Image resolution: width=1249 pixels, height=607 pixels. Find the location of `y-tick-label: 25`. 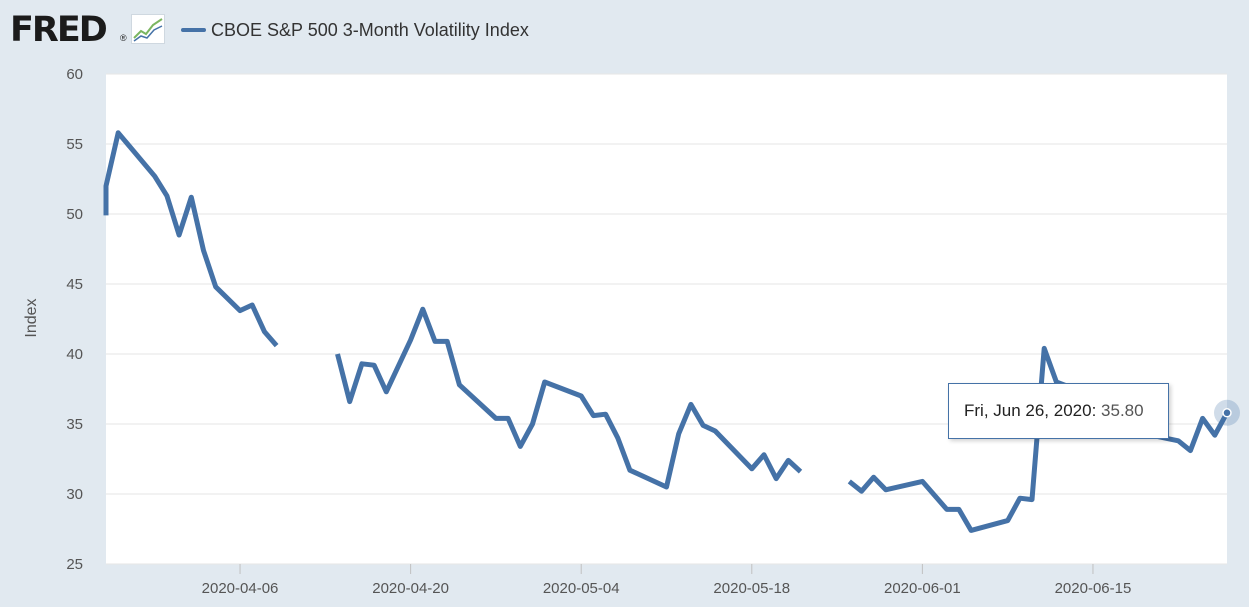

y-tick-label: 25 is located at coordinates (74, 564).